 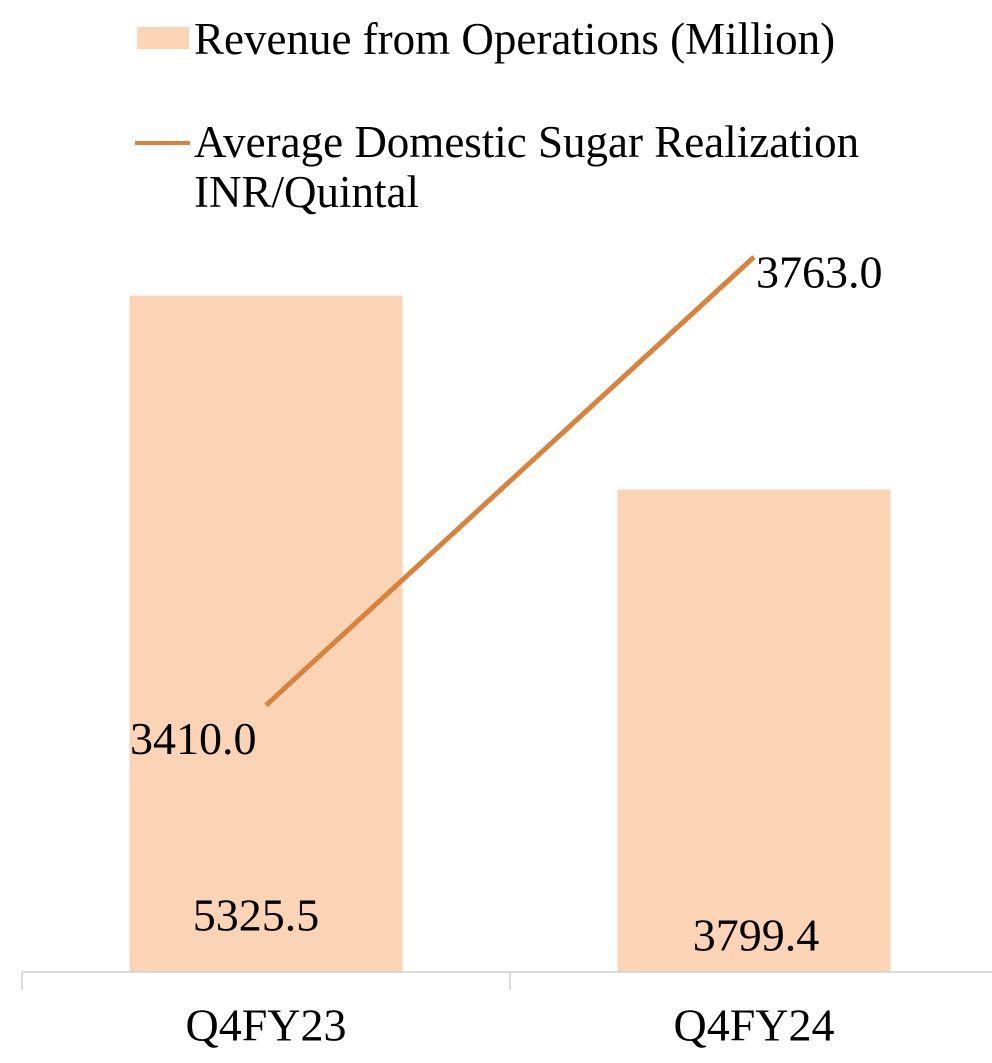 I want to click on x-tick-label: Q4FY24, so click(x=753, y=1025).